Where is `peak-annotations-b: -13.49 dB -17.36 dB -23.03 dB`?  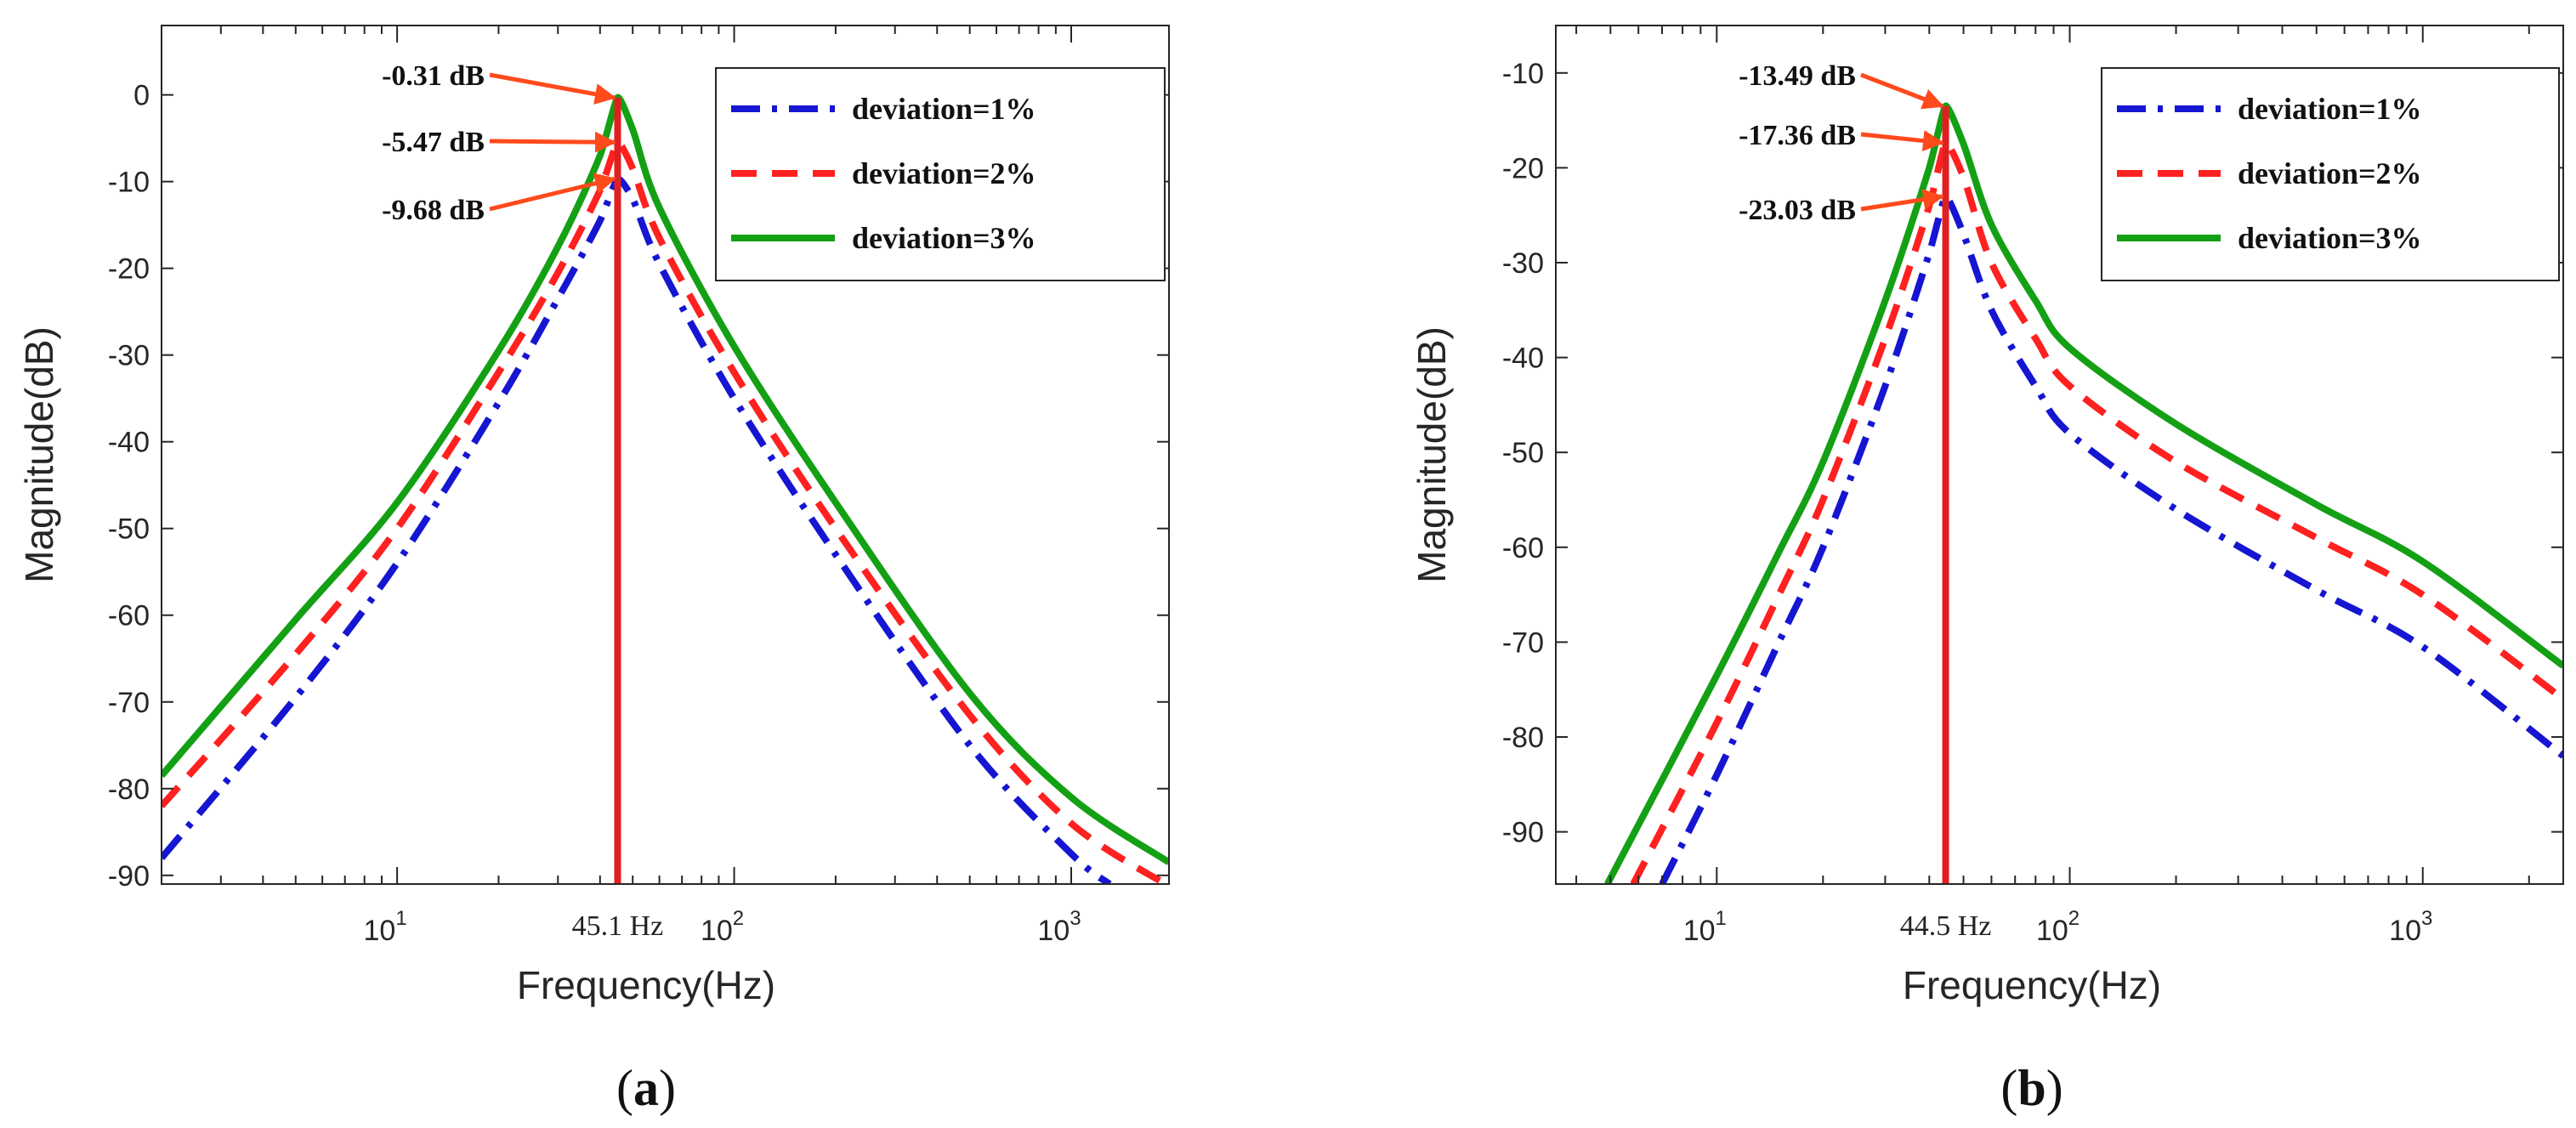 peak-annotations-b: -13.49 dB -17.36 dB -23.03 dB is located at coordinates (1842, 143).